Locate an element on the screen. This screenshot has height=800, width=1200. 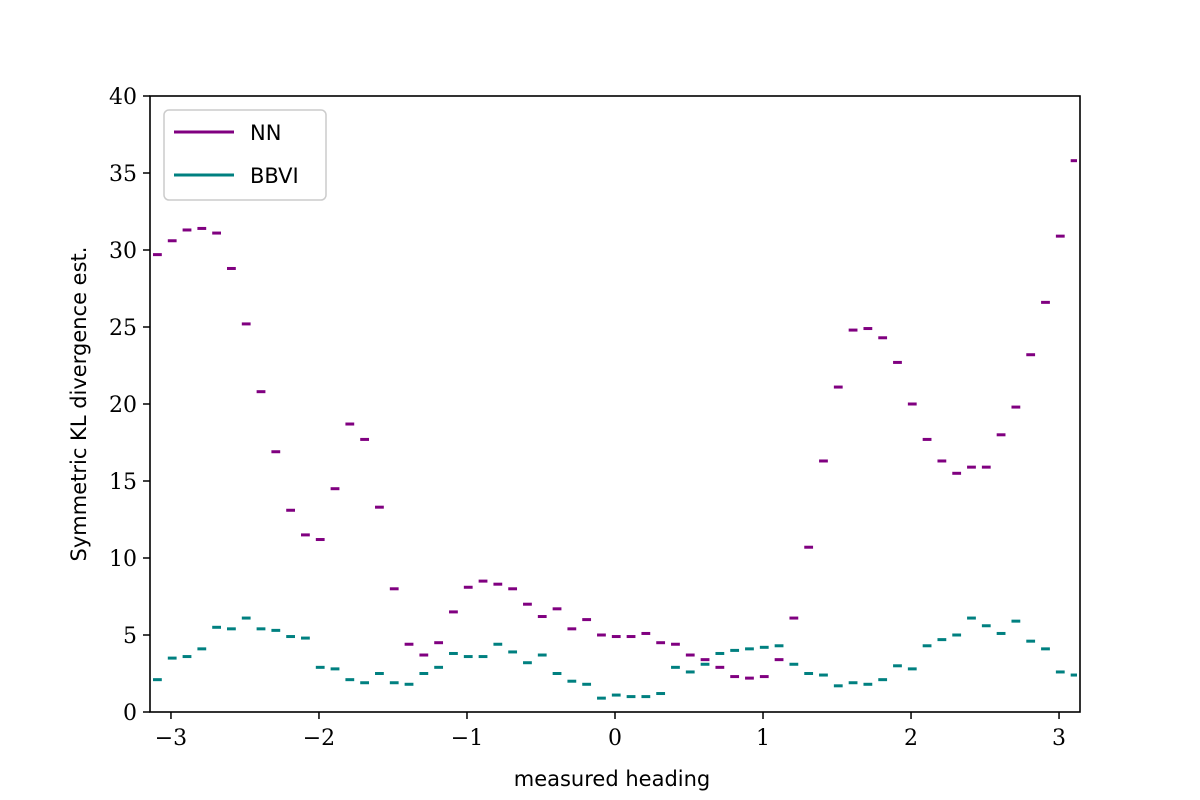
y-axis-ticks: 0 5 10 15 20 25 30 35 40 is located at coordinates (129, 405).